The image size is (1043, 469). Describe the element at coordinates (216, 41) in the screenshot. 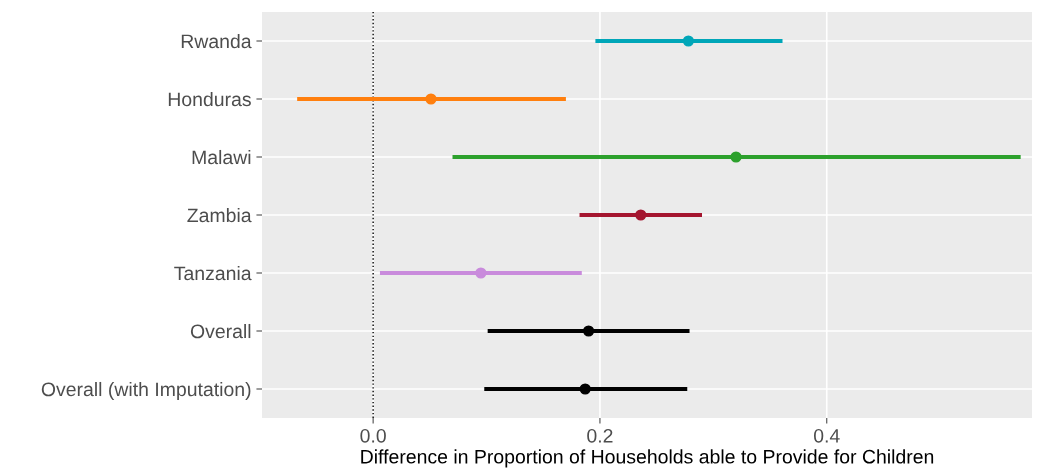

I see `y-tick-label: Rwanda` at that location.